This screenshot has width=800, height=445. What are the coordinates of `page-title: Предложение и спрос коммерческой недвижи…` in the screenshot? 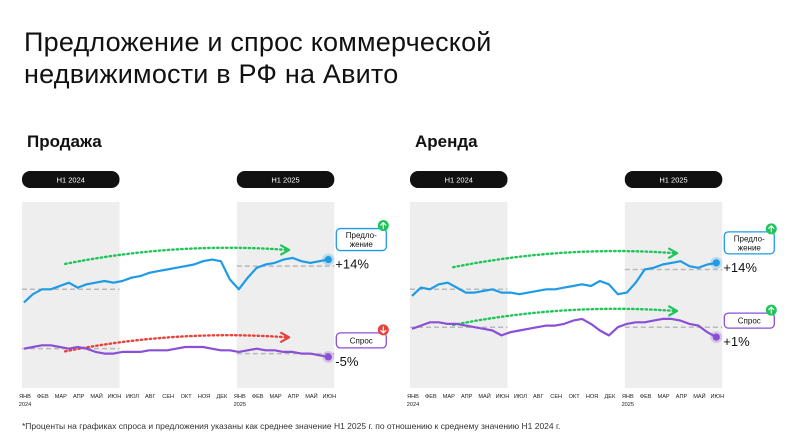 It's located at (258, 58).